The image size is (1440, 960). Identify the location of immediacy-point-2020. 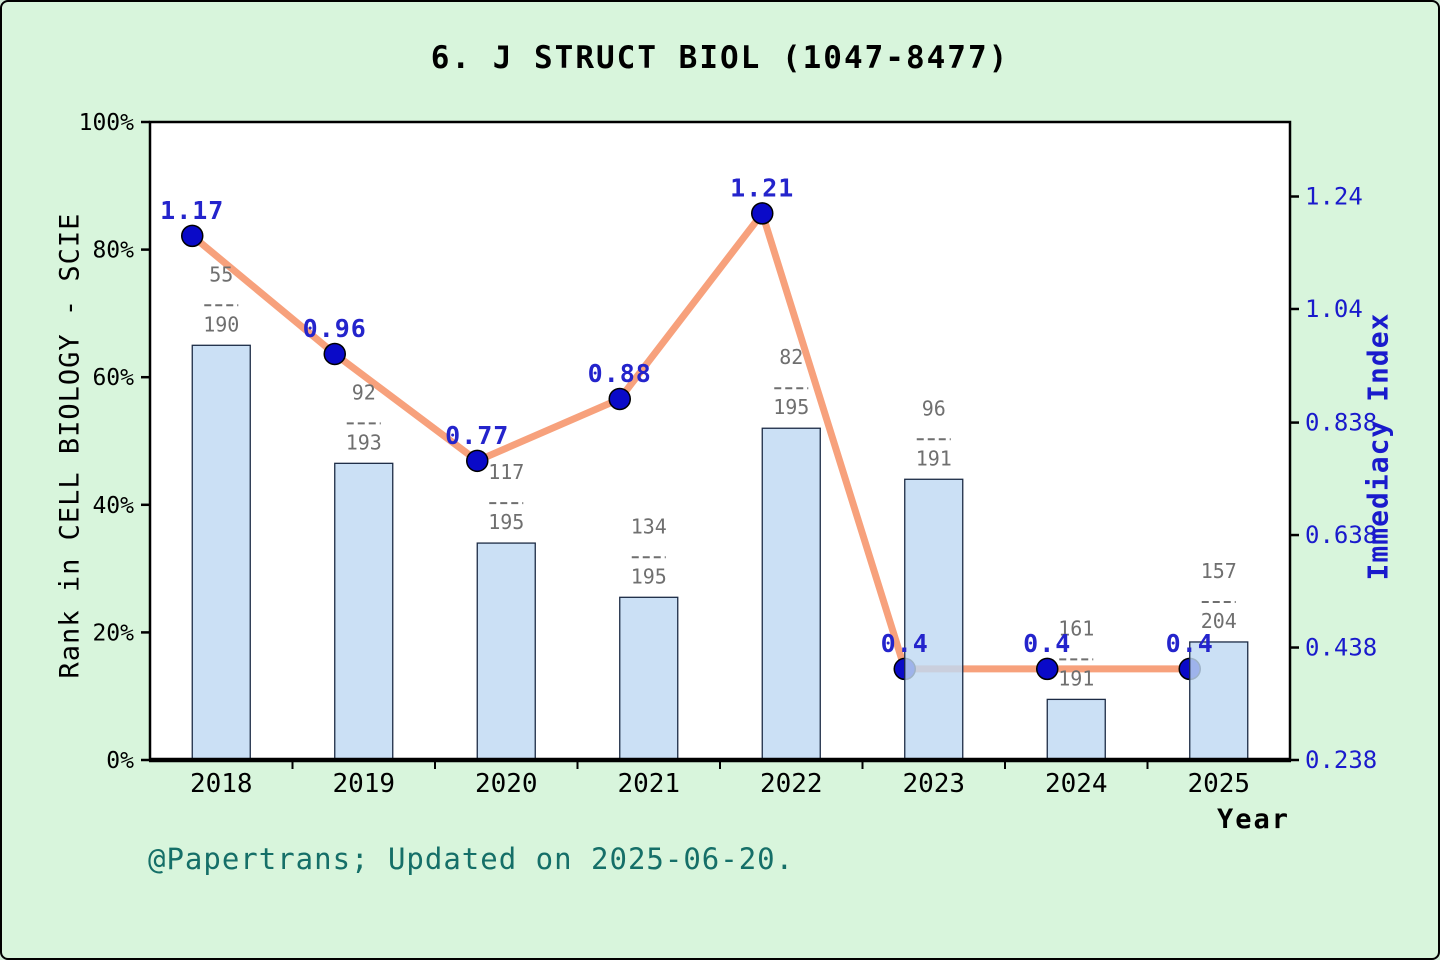
(477, 461).